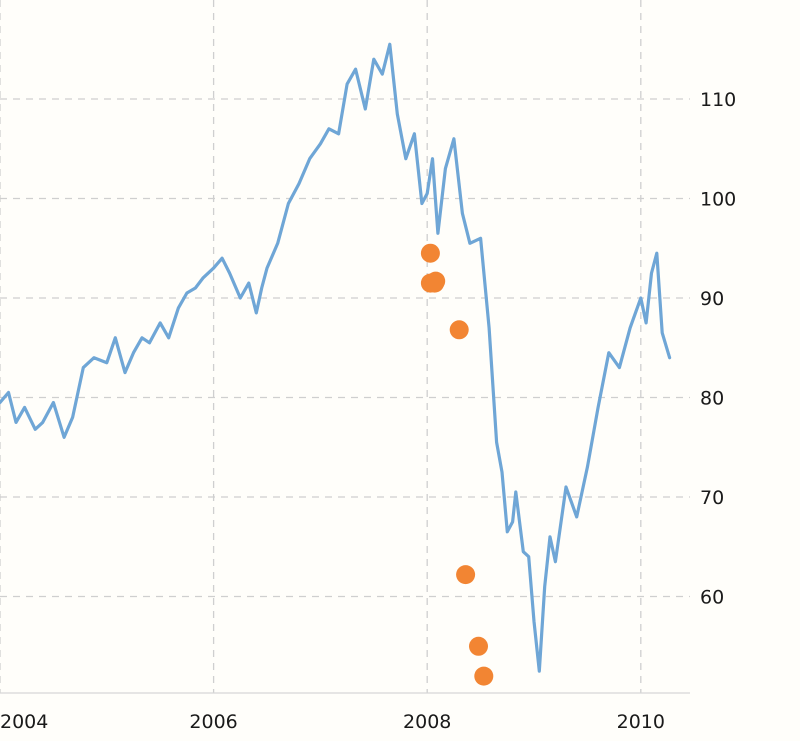 The image size is (800, 741). Describe the element at coordinates (718, 200) in the screenshot. I see `y-tick-label: 100` at that location.